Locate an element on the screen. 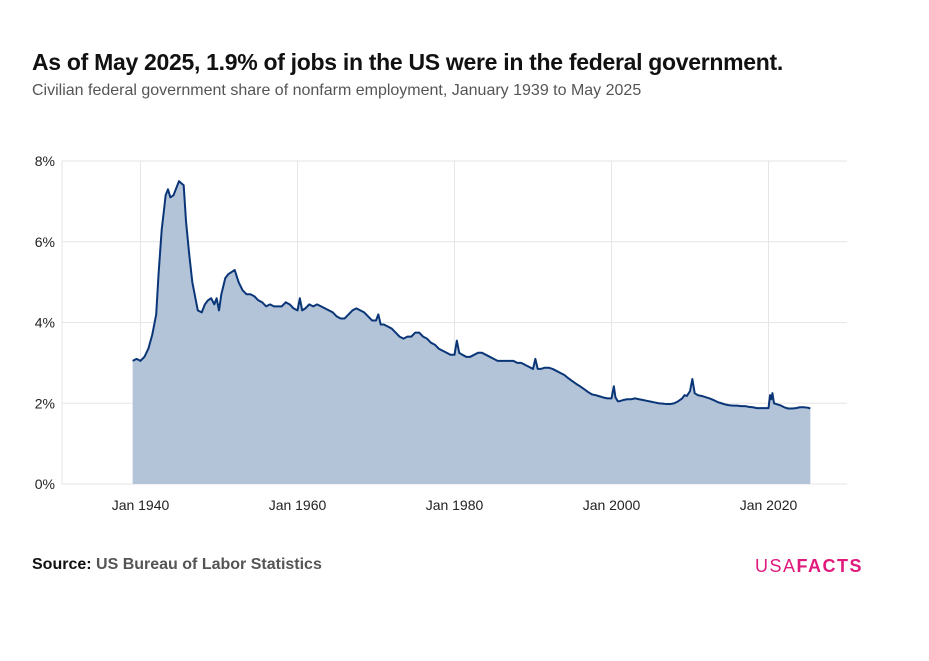 The image size is (929, 661). source-note: Source: US Bureau of Labor Statistics is located at coordinates (177, 565).